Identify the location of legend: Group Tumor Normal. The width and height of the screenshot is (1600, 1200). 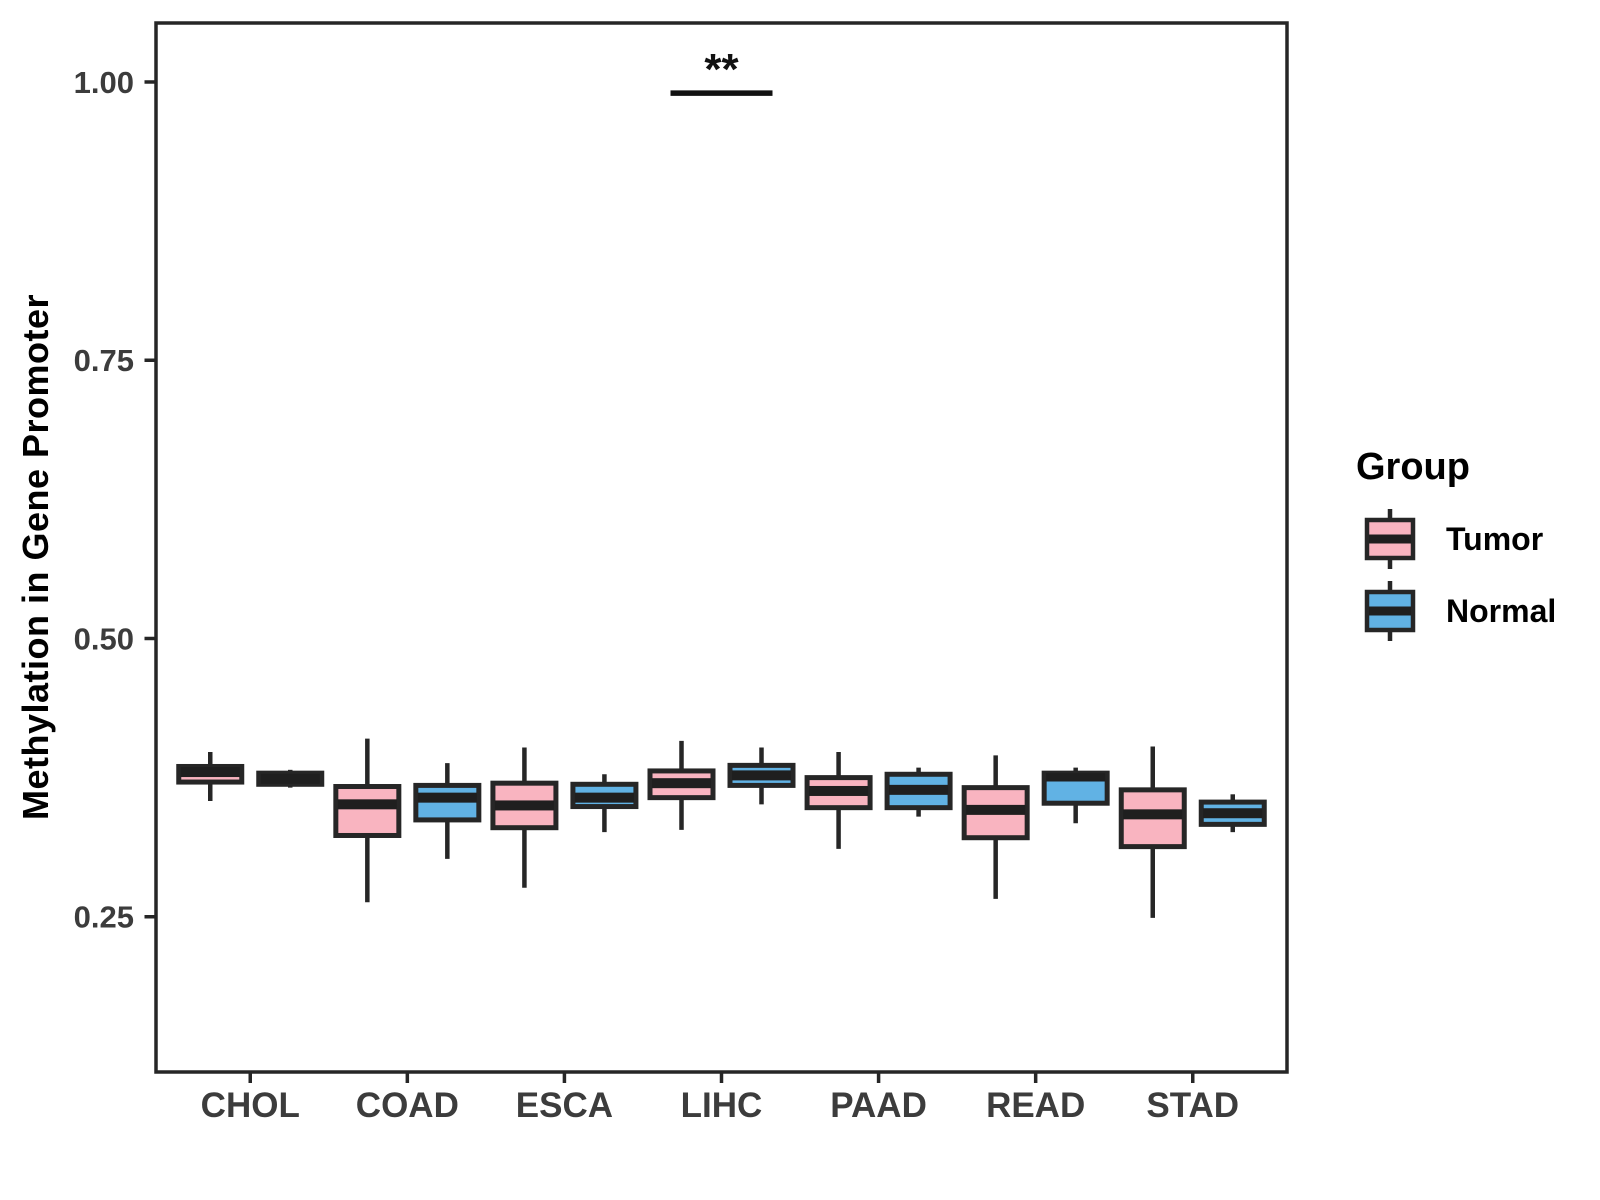
(1456, 549).